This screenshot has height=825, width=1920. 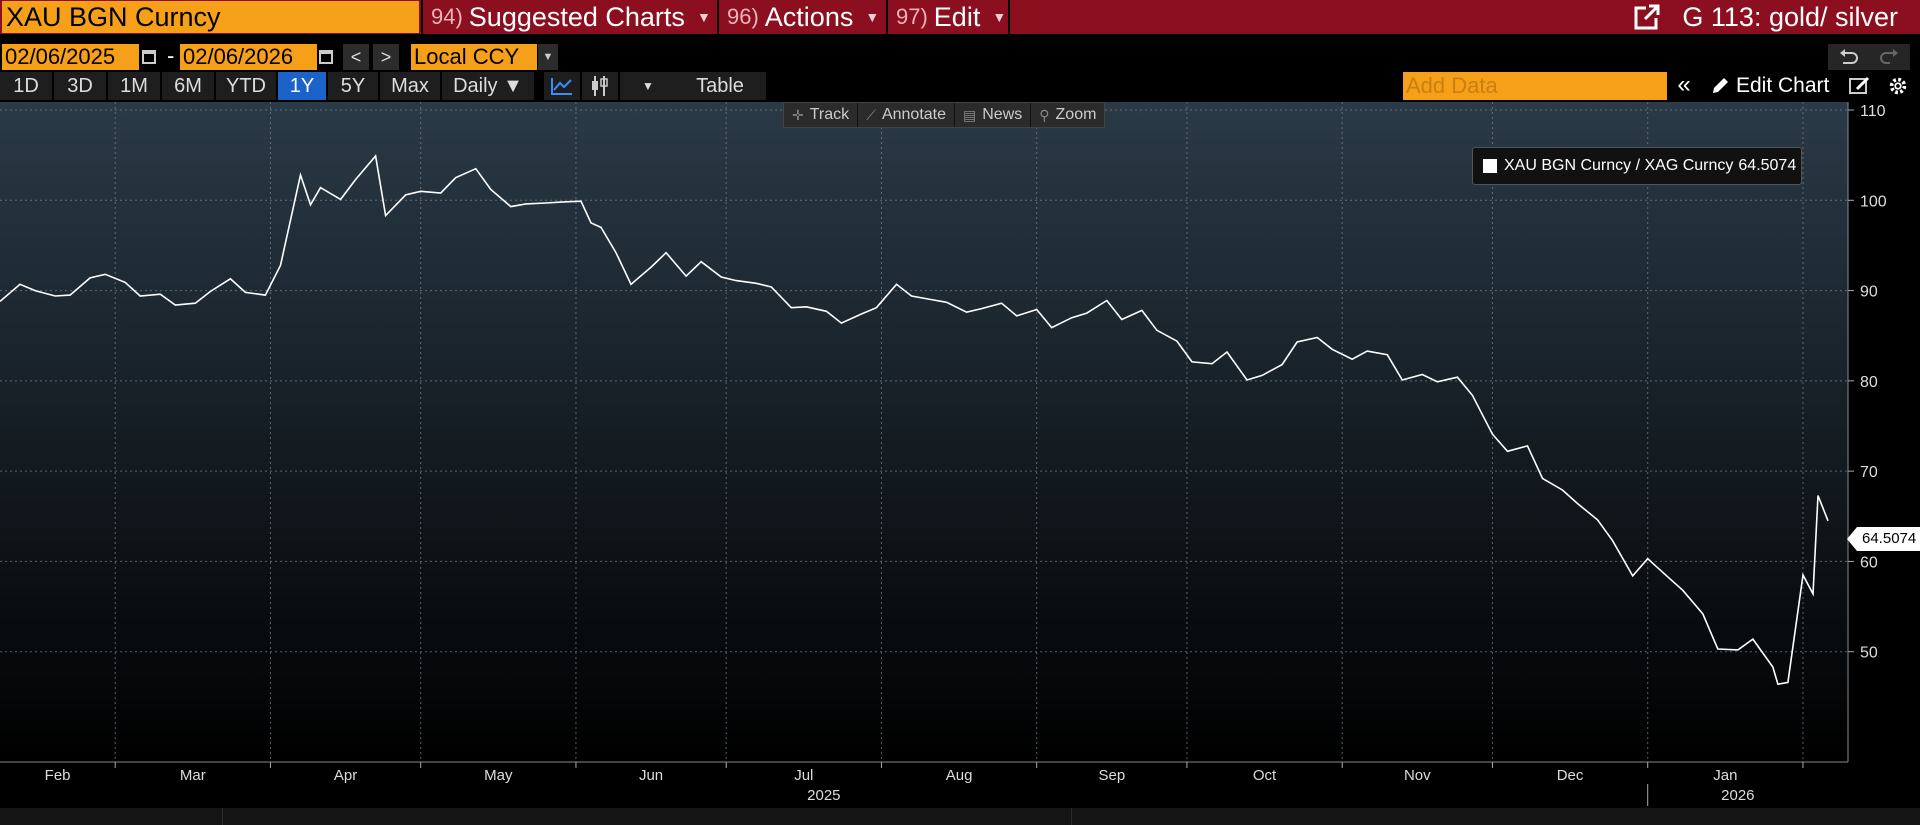 What do you see at coordinates (1265, 775) in the screenshot?
I see `x-tick-label: Oct` at bounding box center [1265, 775].